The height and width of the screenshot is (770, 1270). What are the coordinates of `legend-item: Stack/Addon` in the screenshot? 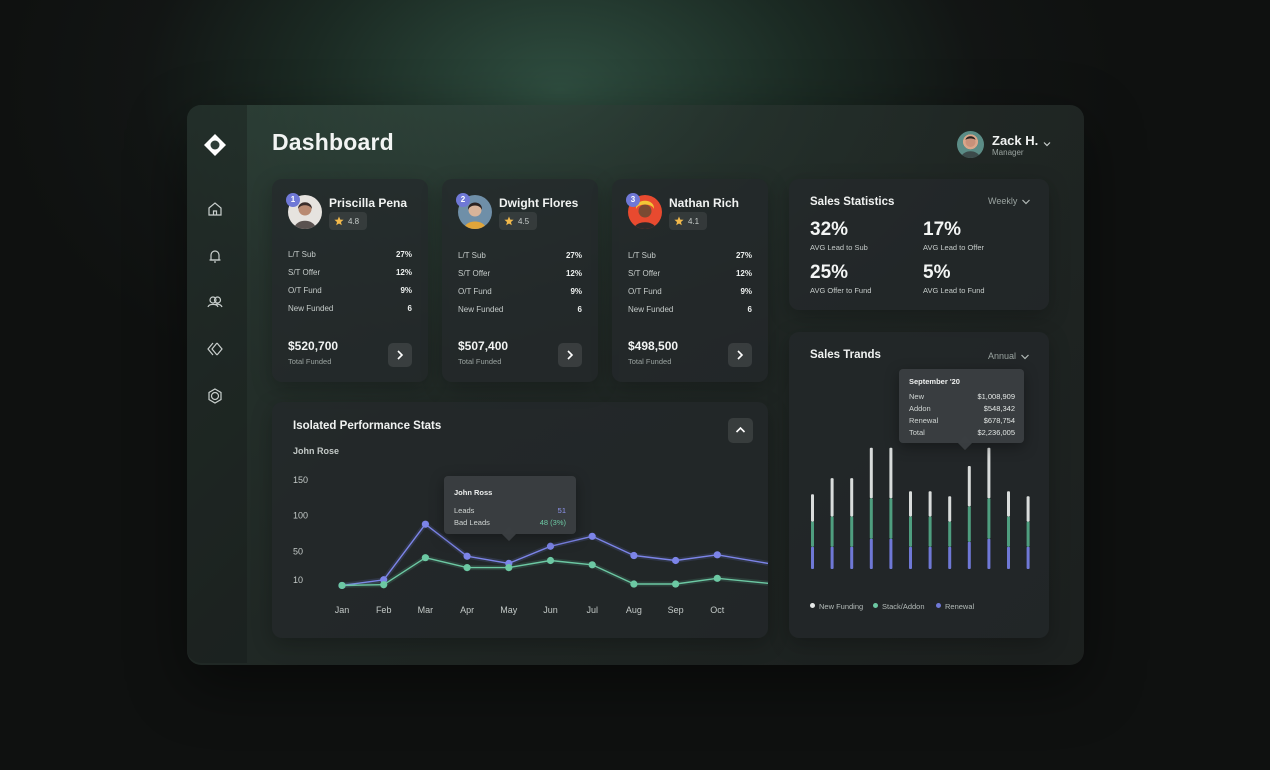 It's located at (899, 606).